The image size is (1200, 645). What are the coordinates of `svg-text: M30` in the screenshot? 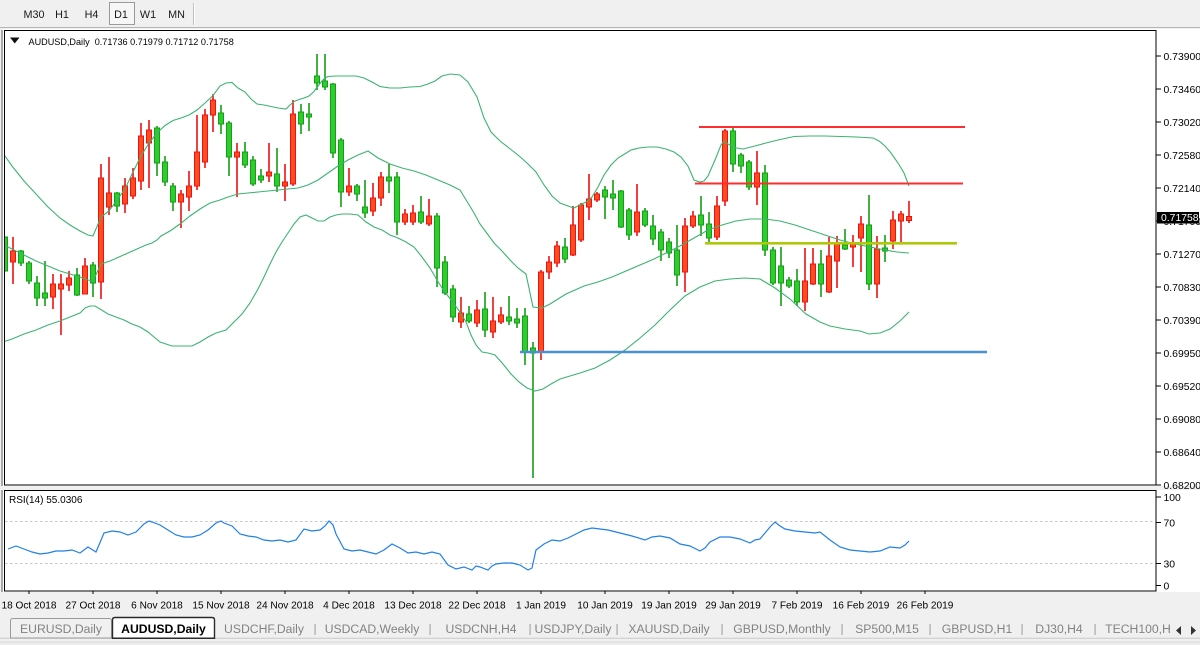 It's located at (33, 15).